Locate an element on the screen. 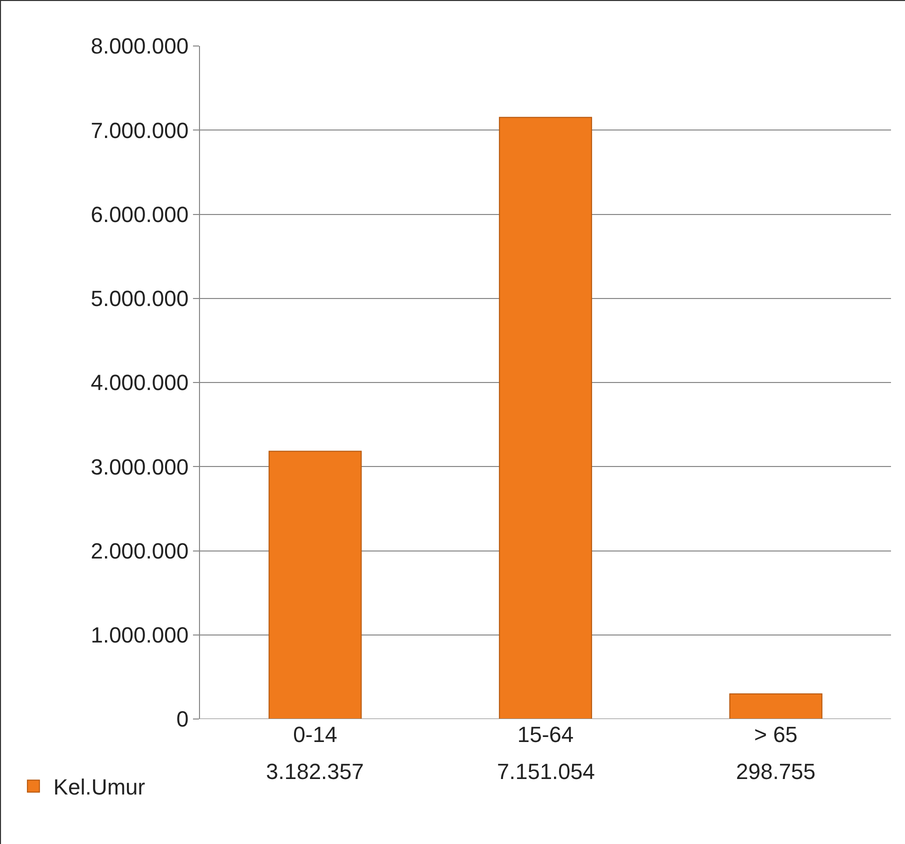 The image size is (905, 844). data-label: 298.755 is located at coordinates (776, 771).